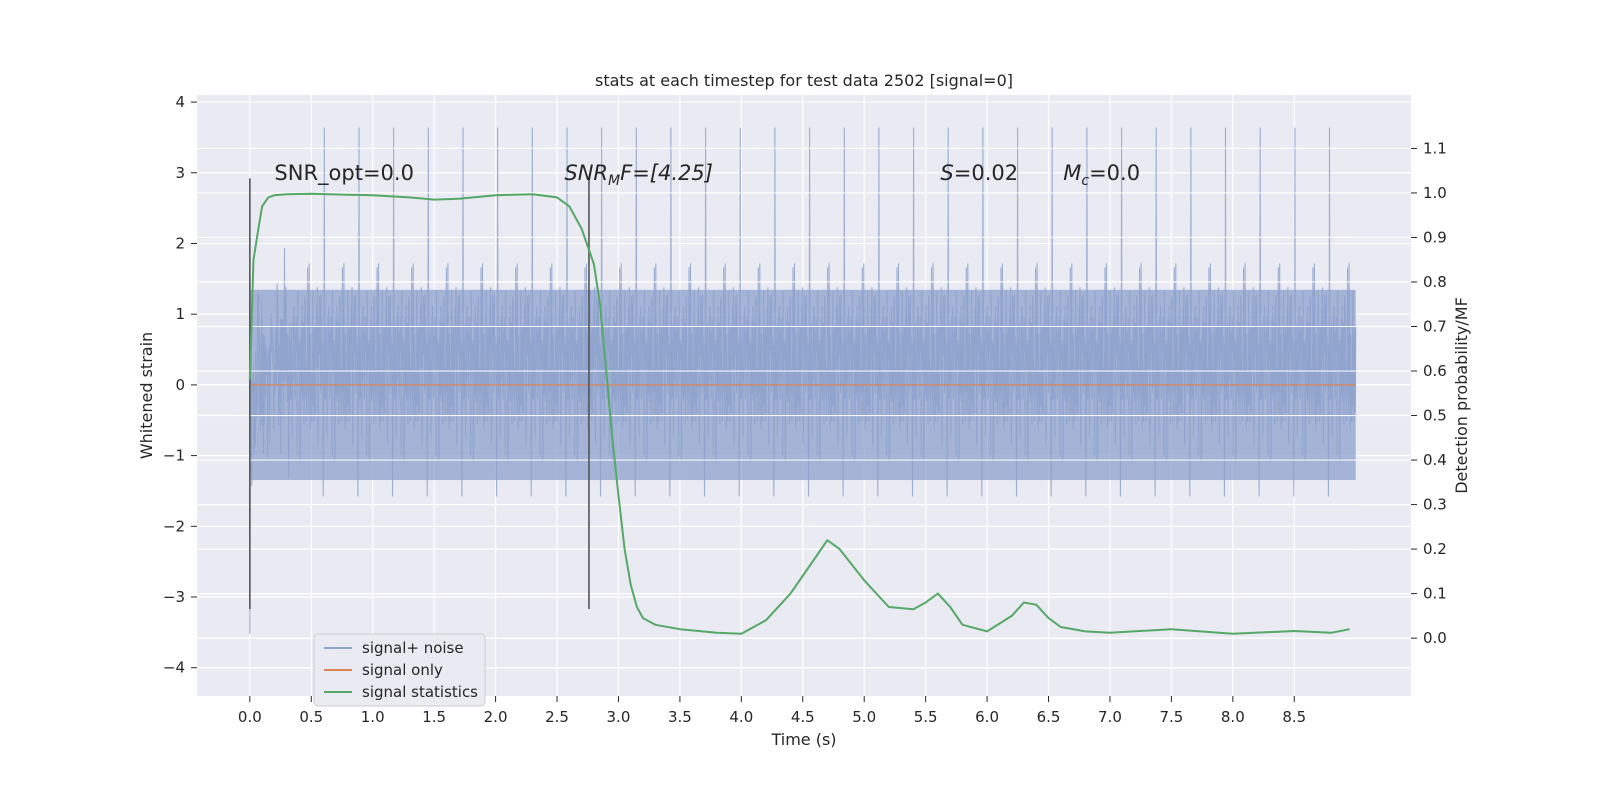  Describe the element at coordinates (420, 692) in the screenshot. I see `legend-entry: signal statistics` at that location.